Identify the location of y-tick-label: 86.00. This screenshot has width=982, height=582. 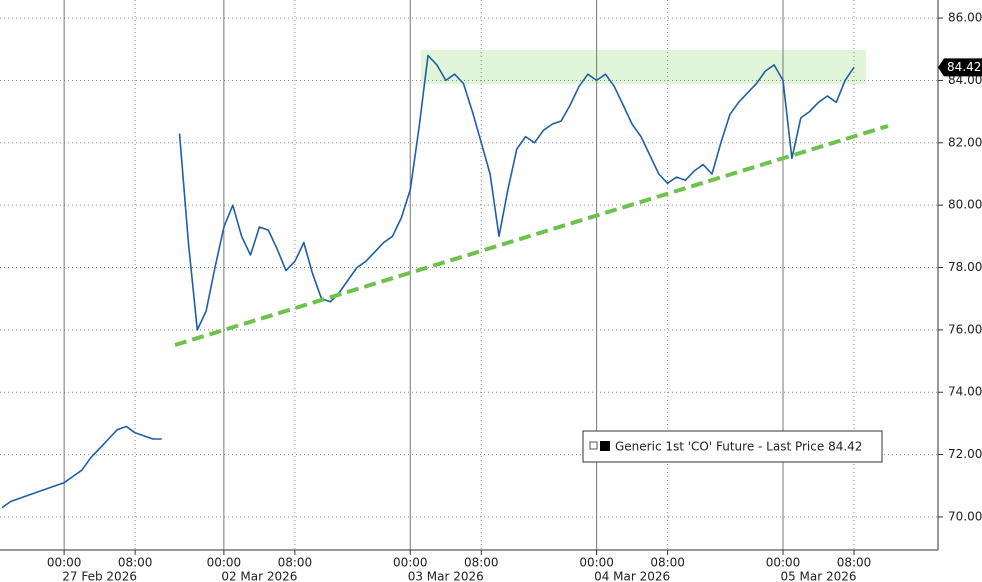
(965, 18).